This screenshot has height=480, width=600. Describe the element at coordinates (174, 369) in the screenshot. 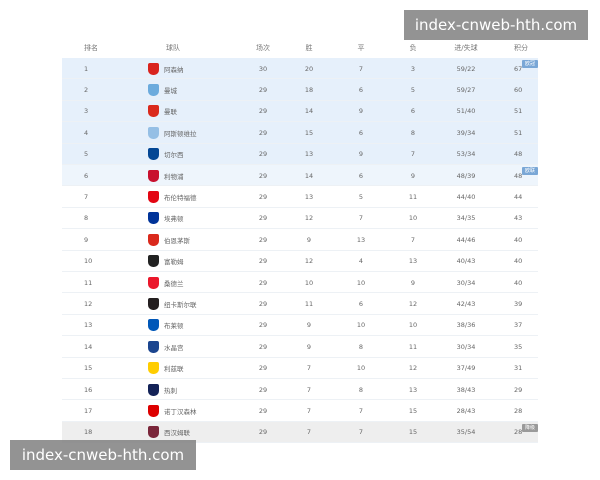

I see `cell-team: 利兹联` at that location.